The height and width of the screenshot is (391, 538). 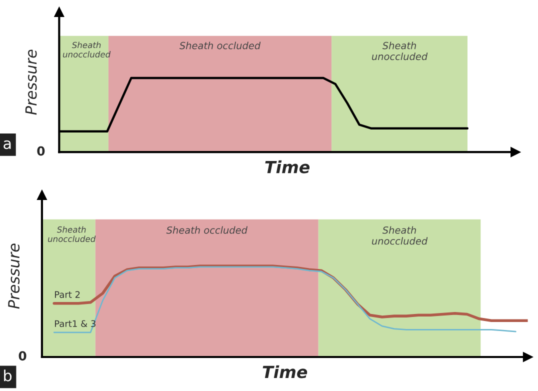 I want to click on text: b, so click(x=8, y=376).